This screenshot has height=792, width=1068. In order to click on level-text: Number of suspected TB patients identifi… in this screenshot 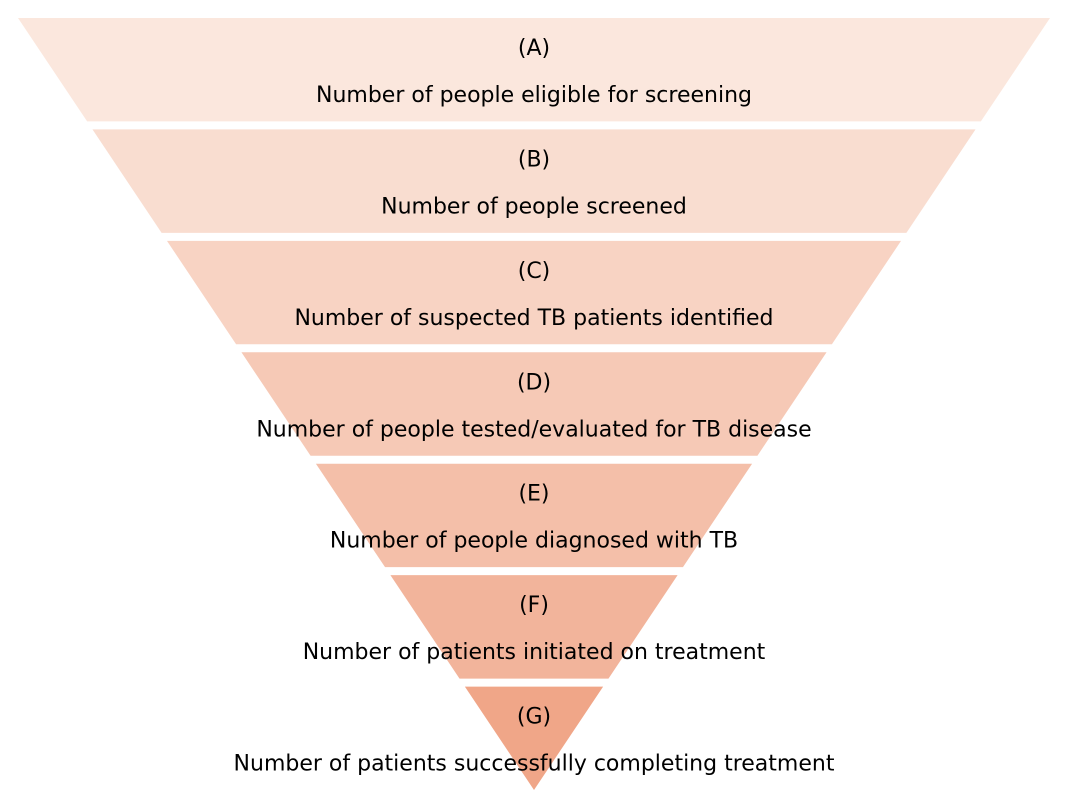, I will do `click(533, 318)`.